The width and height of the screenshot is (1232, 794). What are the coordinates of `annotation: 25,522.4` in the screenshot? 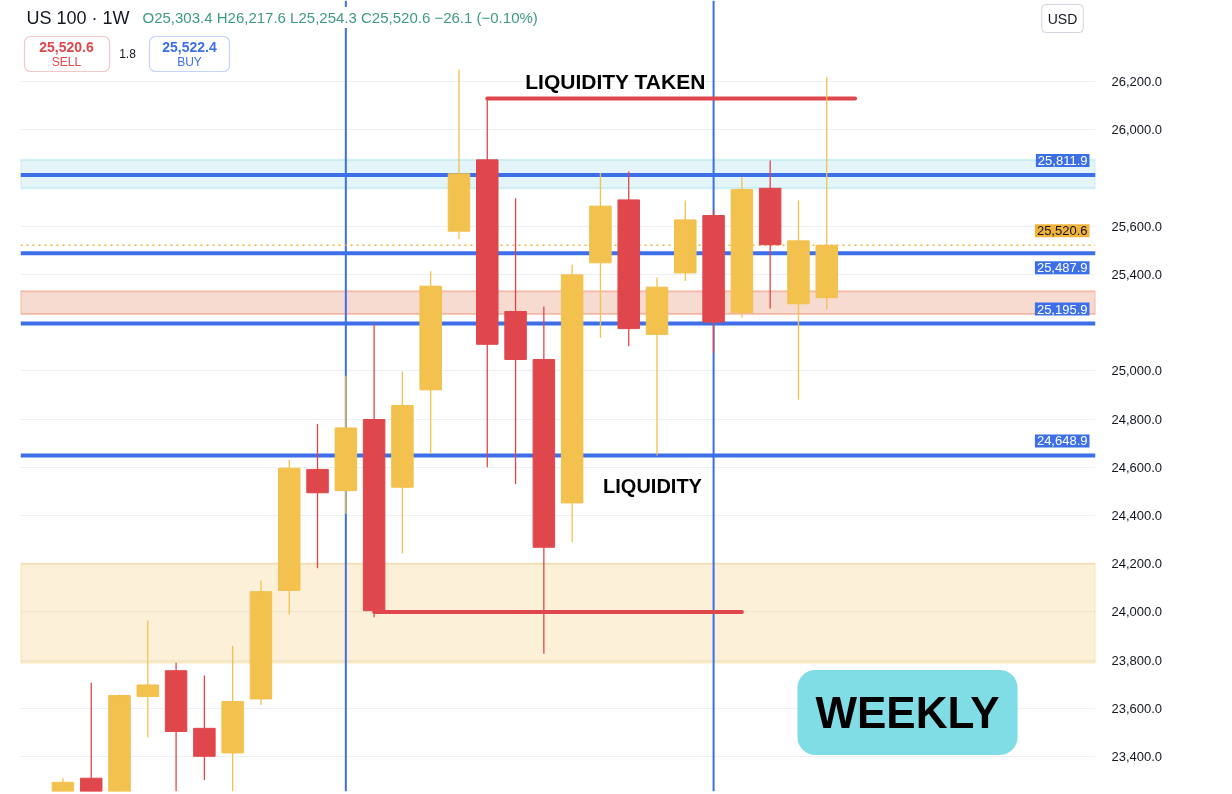 It's located at (189, 46).